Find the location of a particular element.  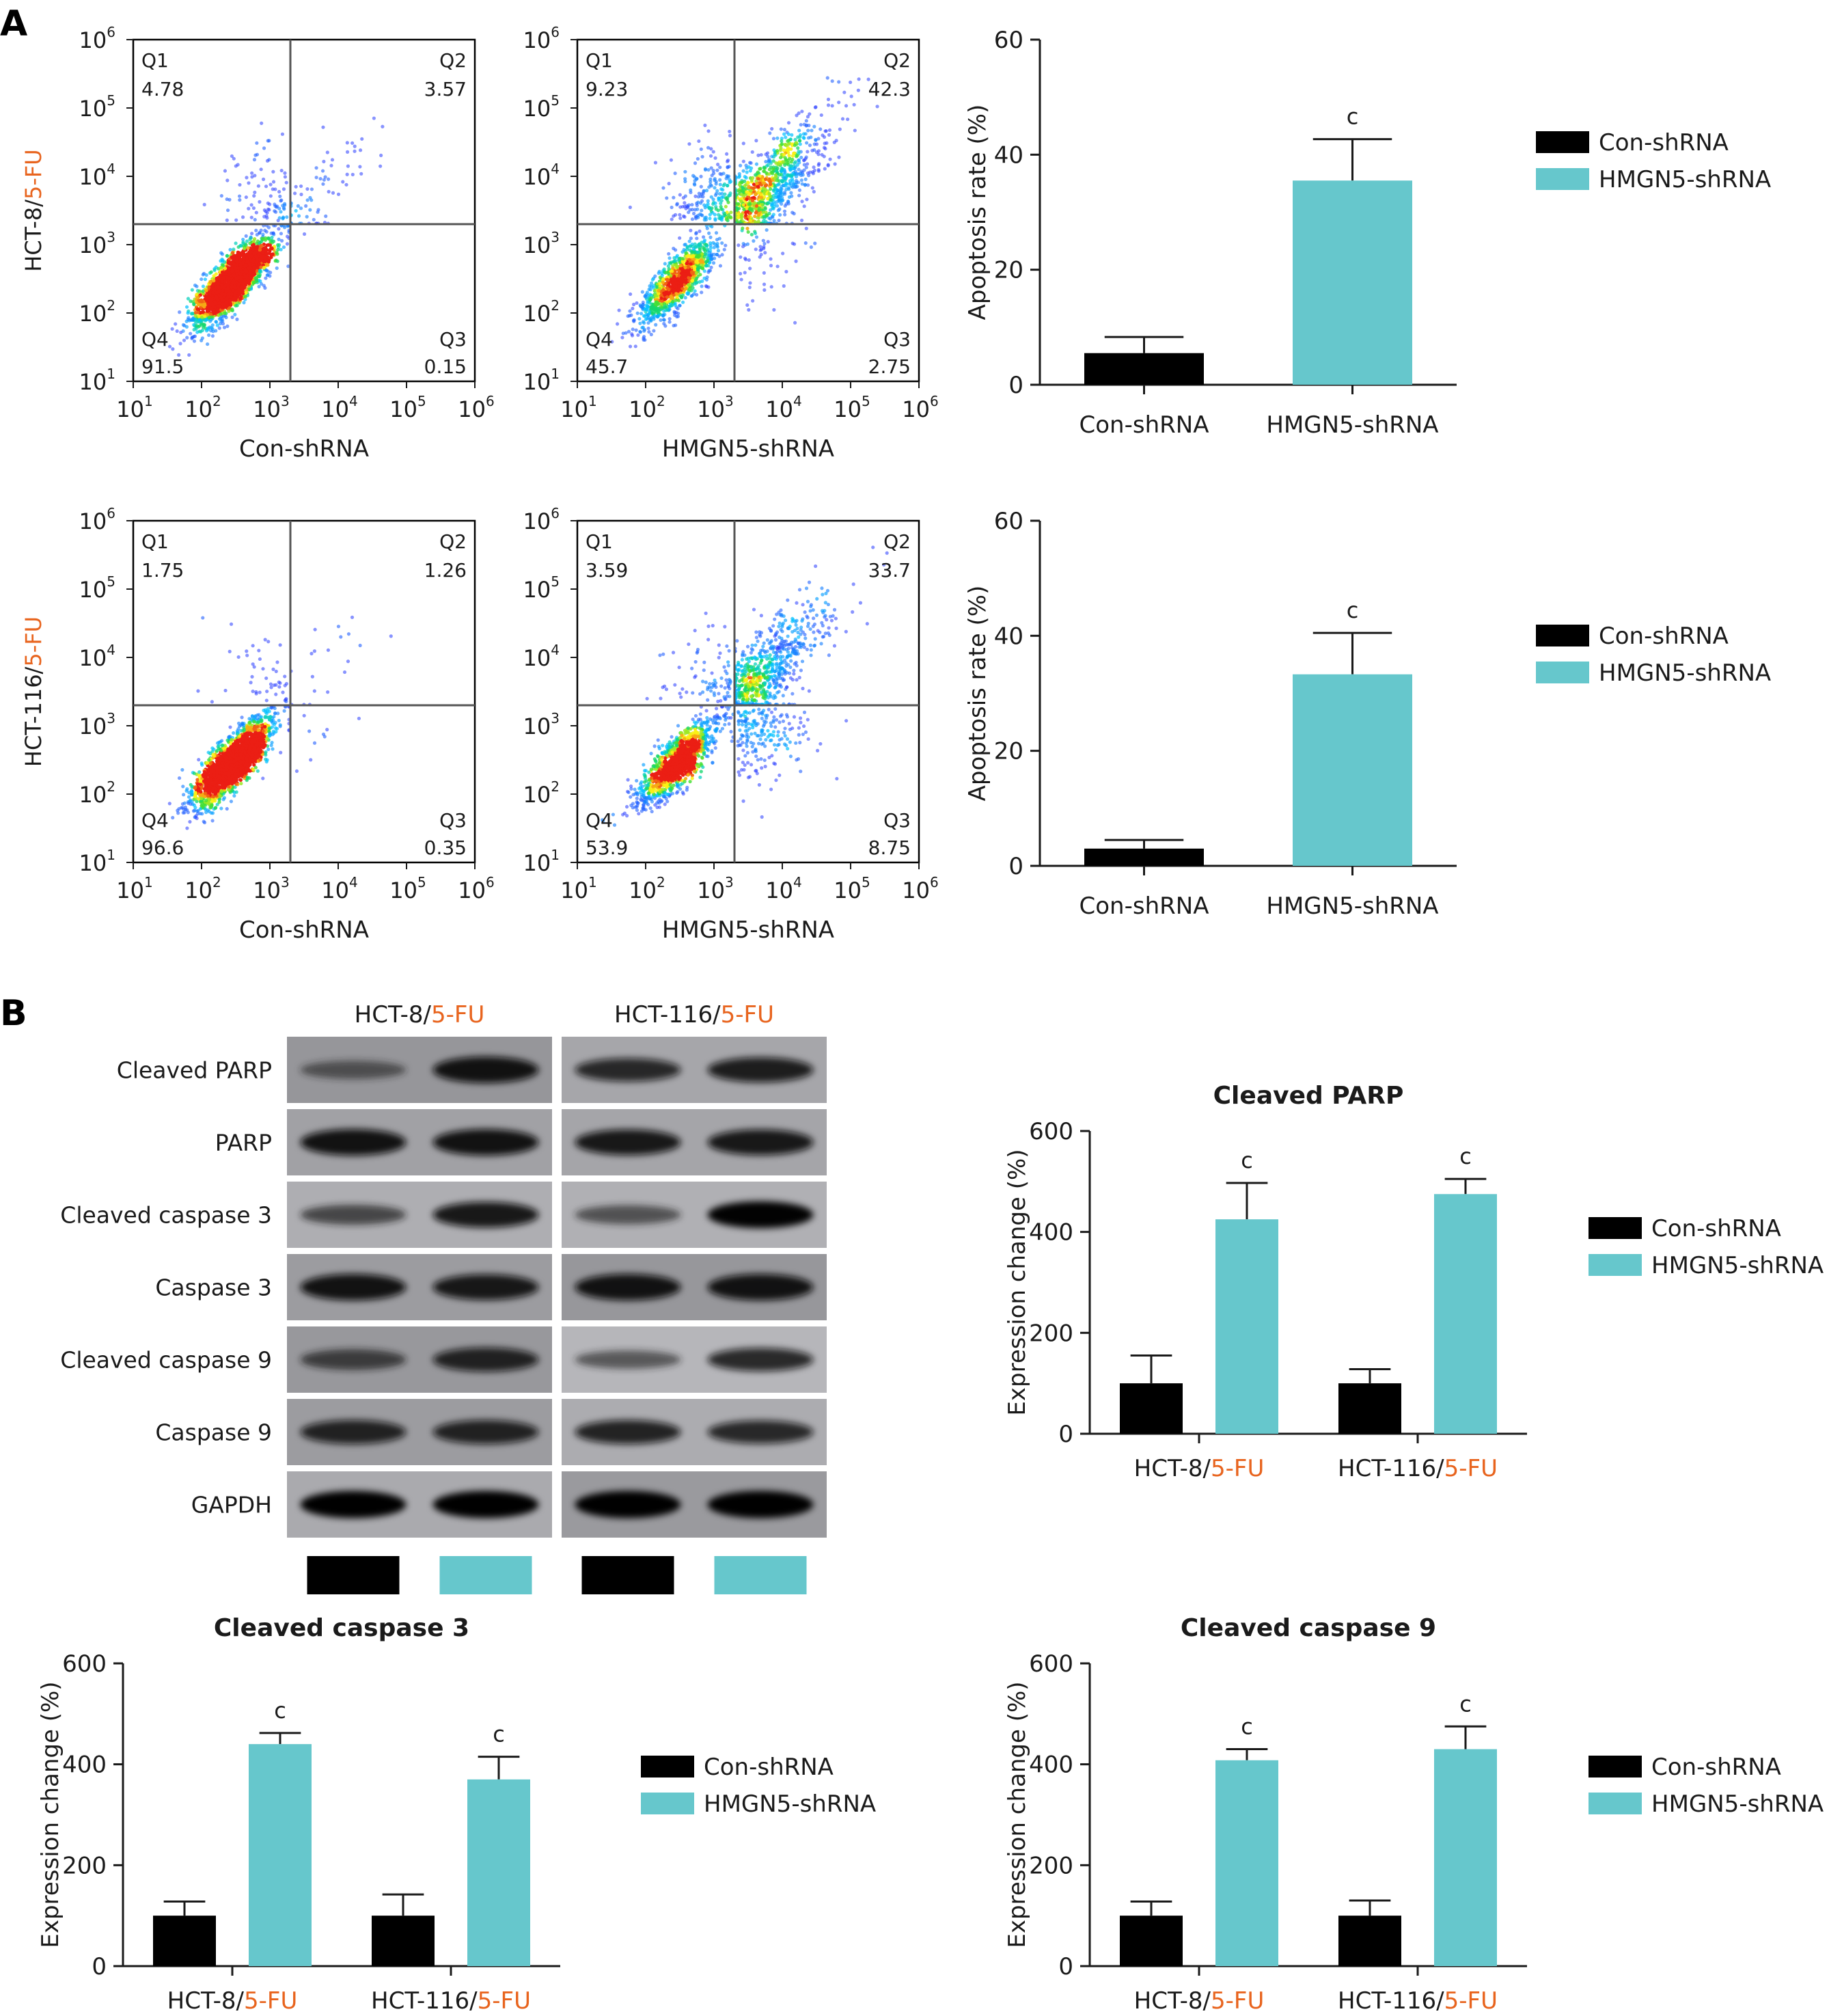

y-tick-label: 10¹ is located at coordinates (97, 380).